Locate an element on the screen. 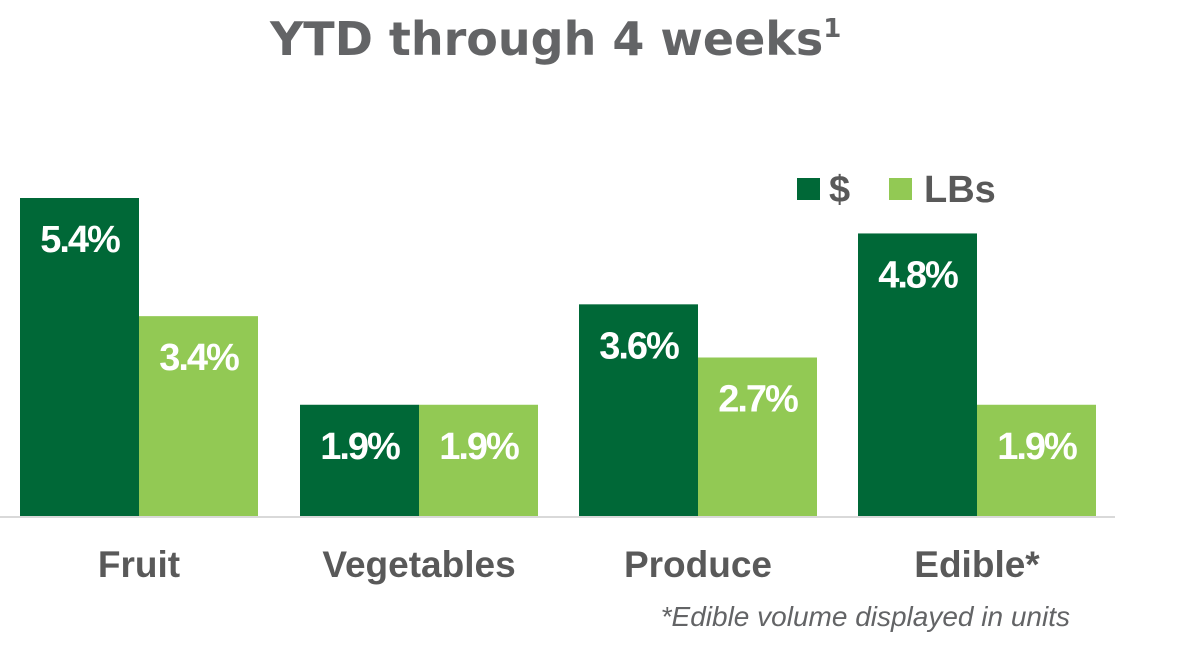 Image resolution: width=1185 pixels, height=659 pixels. legend-swatch-lbs is located at coordinates (900, 189).